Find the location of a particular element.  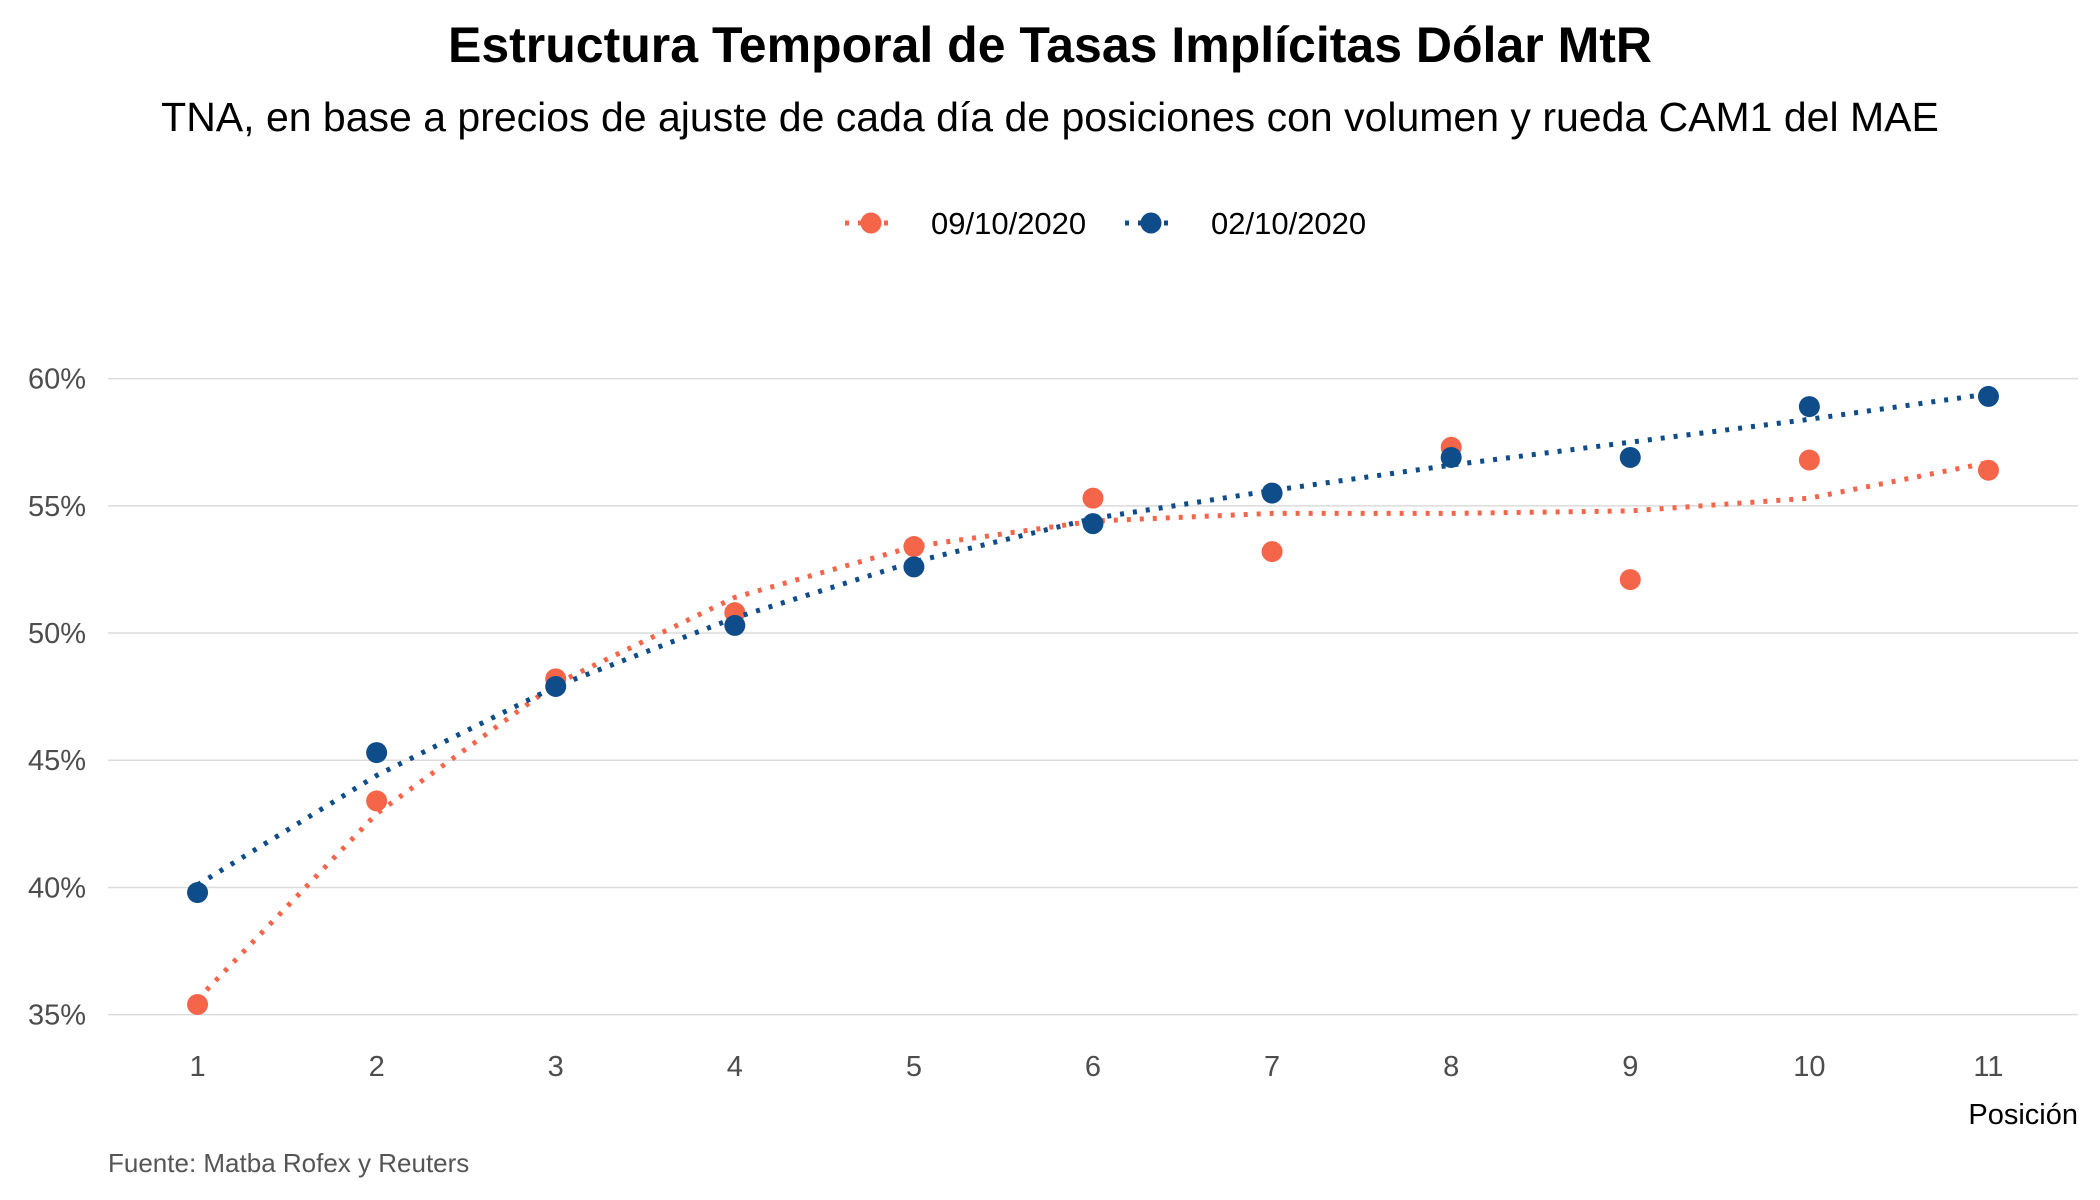

x-tick-label: 5 is located at coordinates (914, 1067).